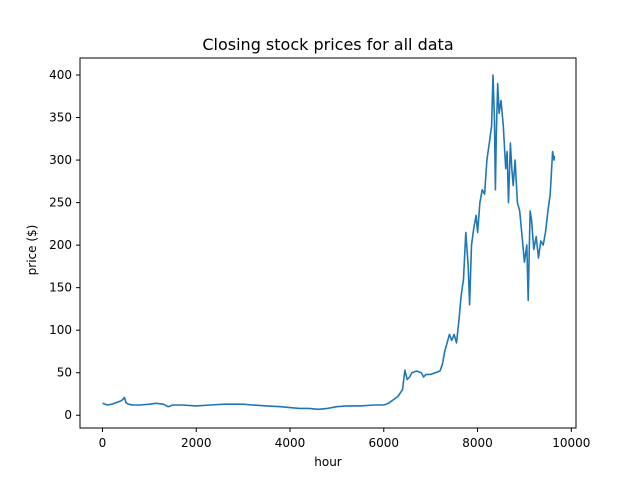  I want to click on y-tick-label: 150, so click(60, 288).